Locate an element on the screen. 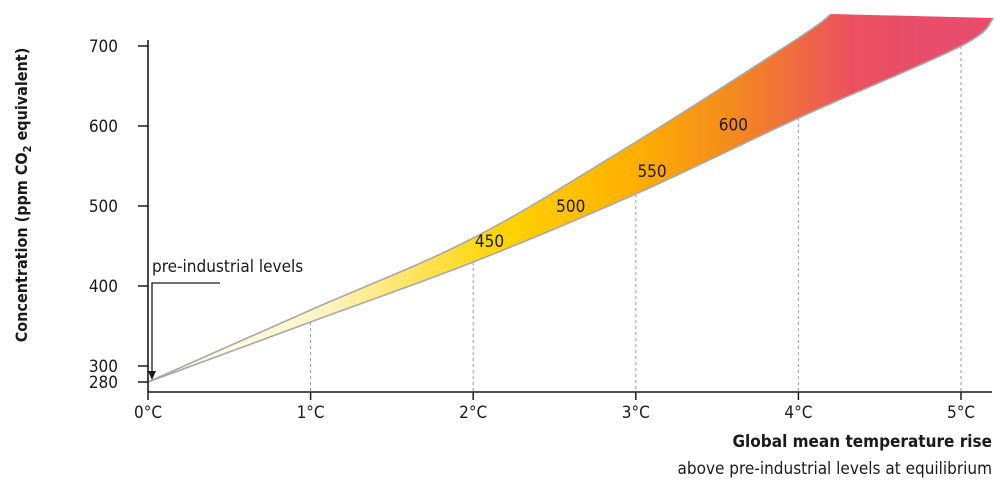 This screenshot has height=486, width=996. y-tick-label-280: 280 is located at coordinates (103, 383).